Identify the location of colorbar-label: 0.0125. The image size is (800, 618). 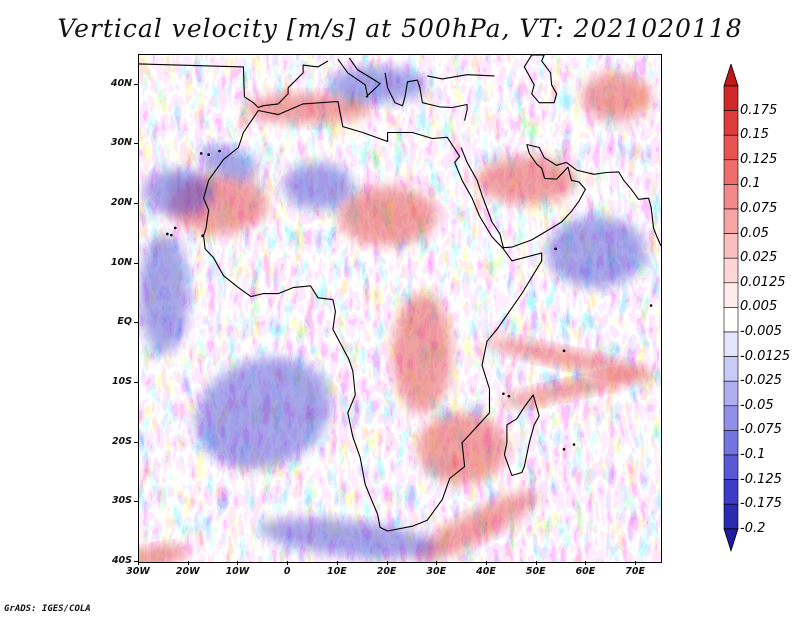
(763, 282).